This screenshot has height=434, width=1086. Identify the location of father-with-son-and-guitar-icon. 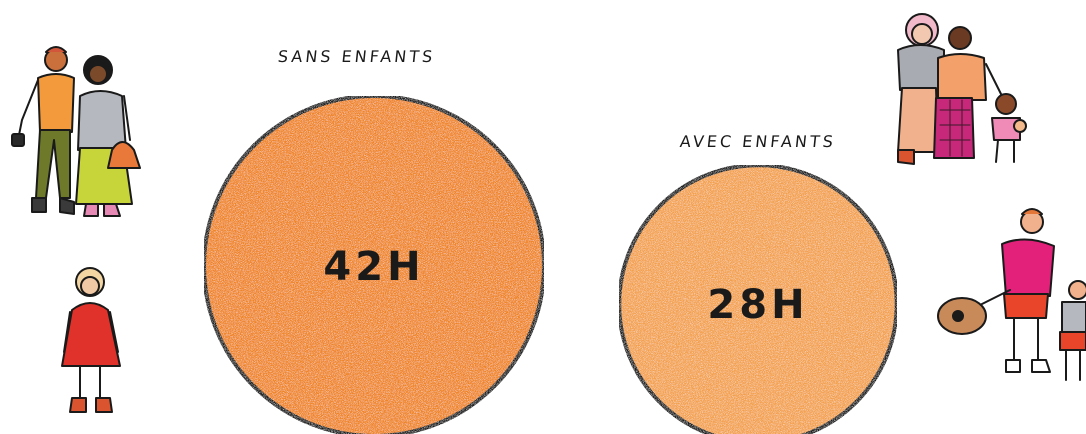
(1011, 294).